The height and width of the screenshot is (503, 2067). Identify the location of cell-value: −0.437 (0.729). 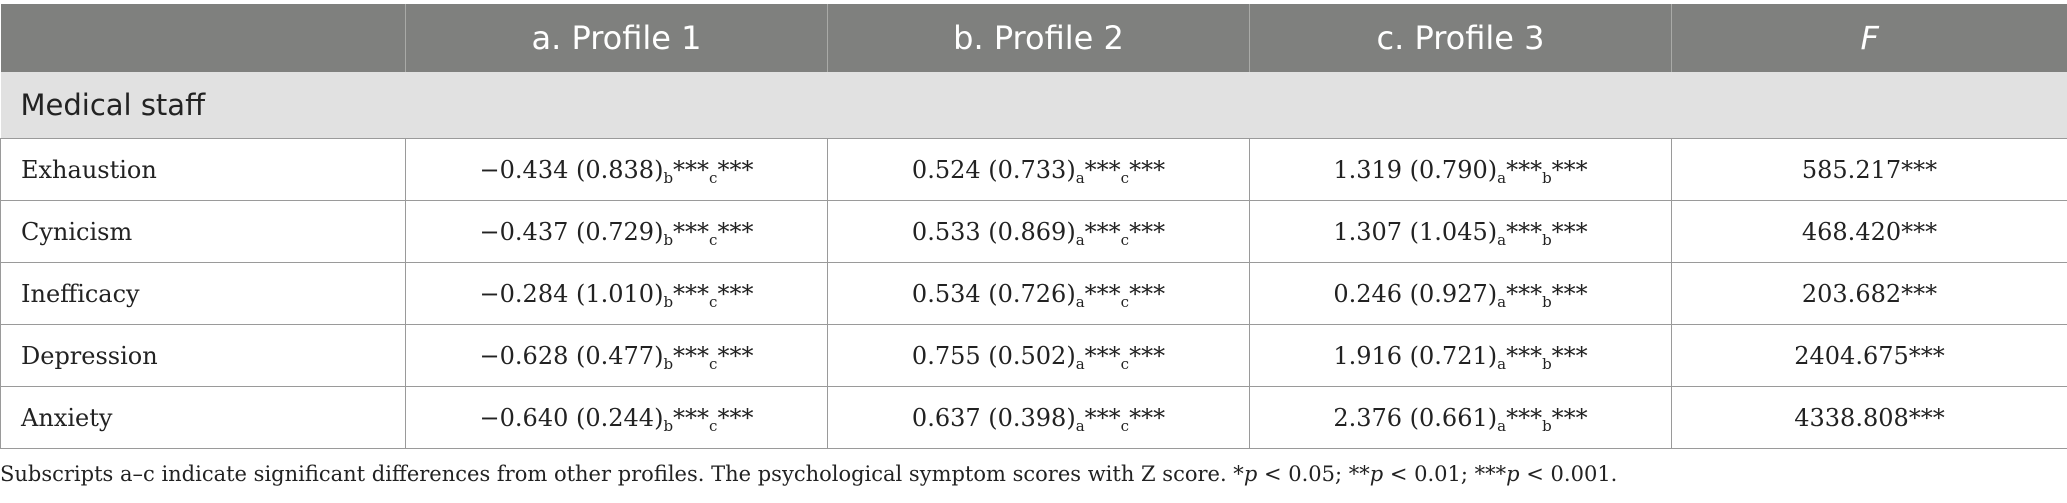
(571, 231).